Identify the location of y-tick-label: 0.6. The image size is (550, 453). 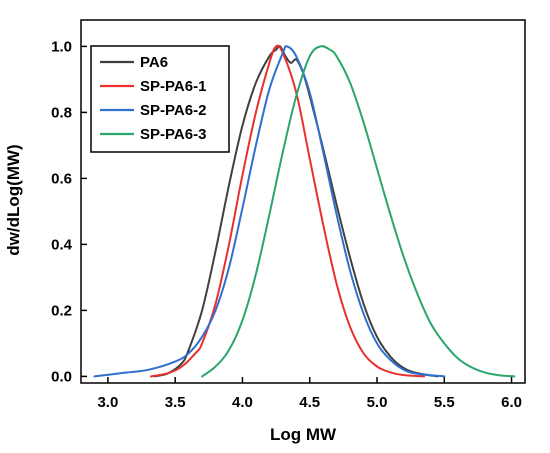
(61, 178).